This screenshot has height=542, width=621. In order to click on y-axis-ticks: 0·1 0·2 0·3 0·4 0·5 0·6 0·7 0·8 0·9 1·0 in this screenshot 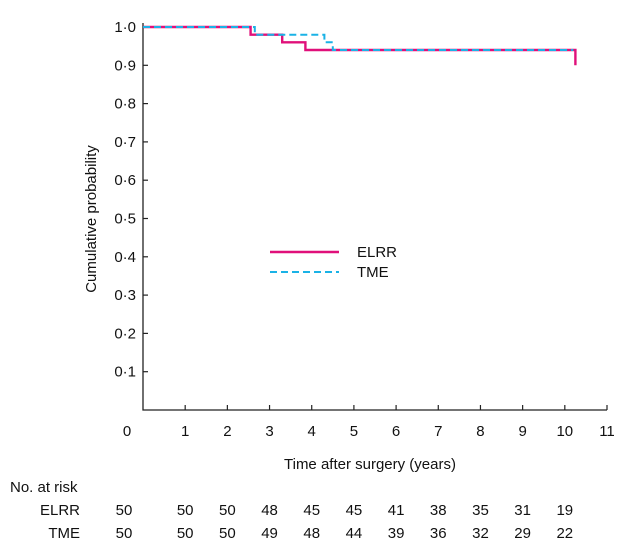, I will do `click(131, 200)`.